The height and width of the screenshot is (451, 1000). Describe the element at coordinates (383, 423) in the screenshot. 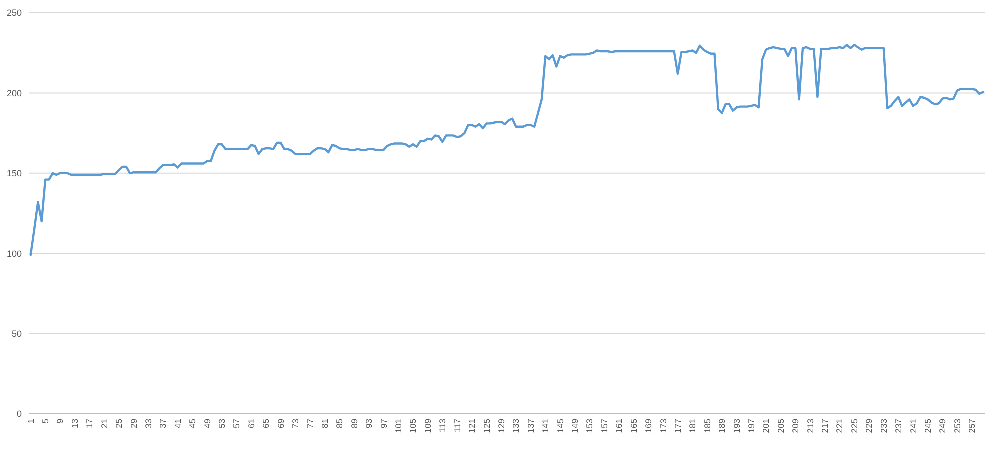

I see `x-tick-label: 97` at that location.